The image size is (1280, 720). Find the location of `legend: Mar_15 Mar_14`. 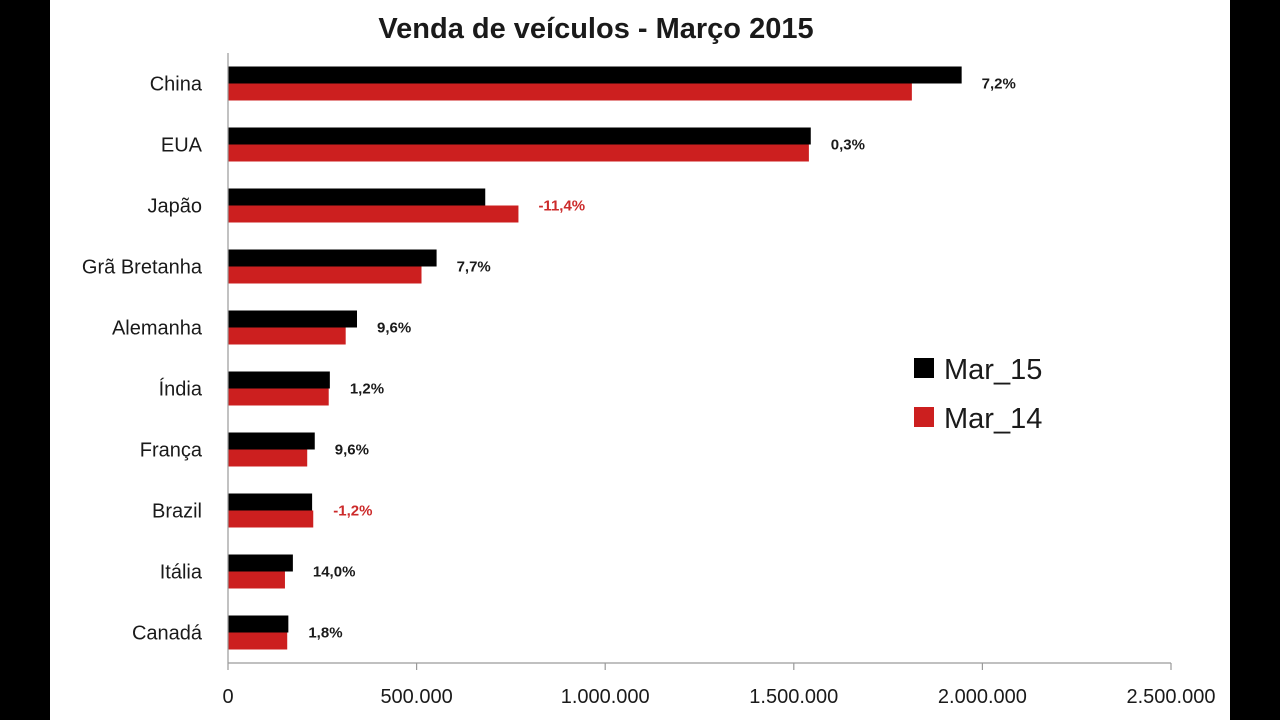

legend: Mar_15 Mar_14 is located at coordinates (978, 394).